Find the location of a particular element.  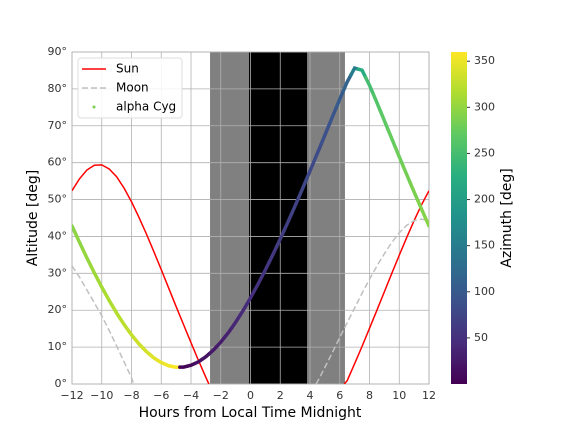

y-tick-label: 30° is located at coordinates (58, 272).